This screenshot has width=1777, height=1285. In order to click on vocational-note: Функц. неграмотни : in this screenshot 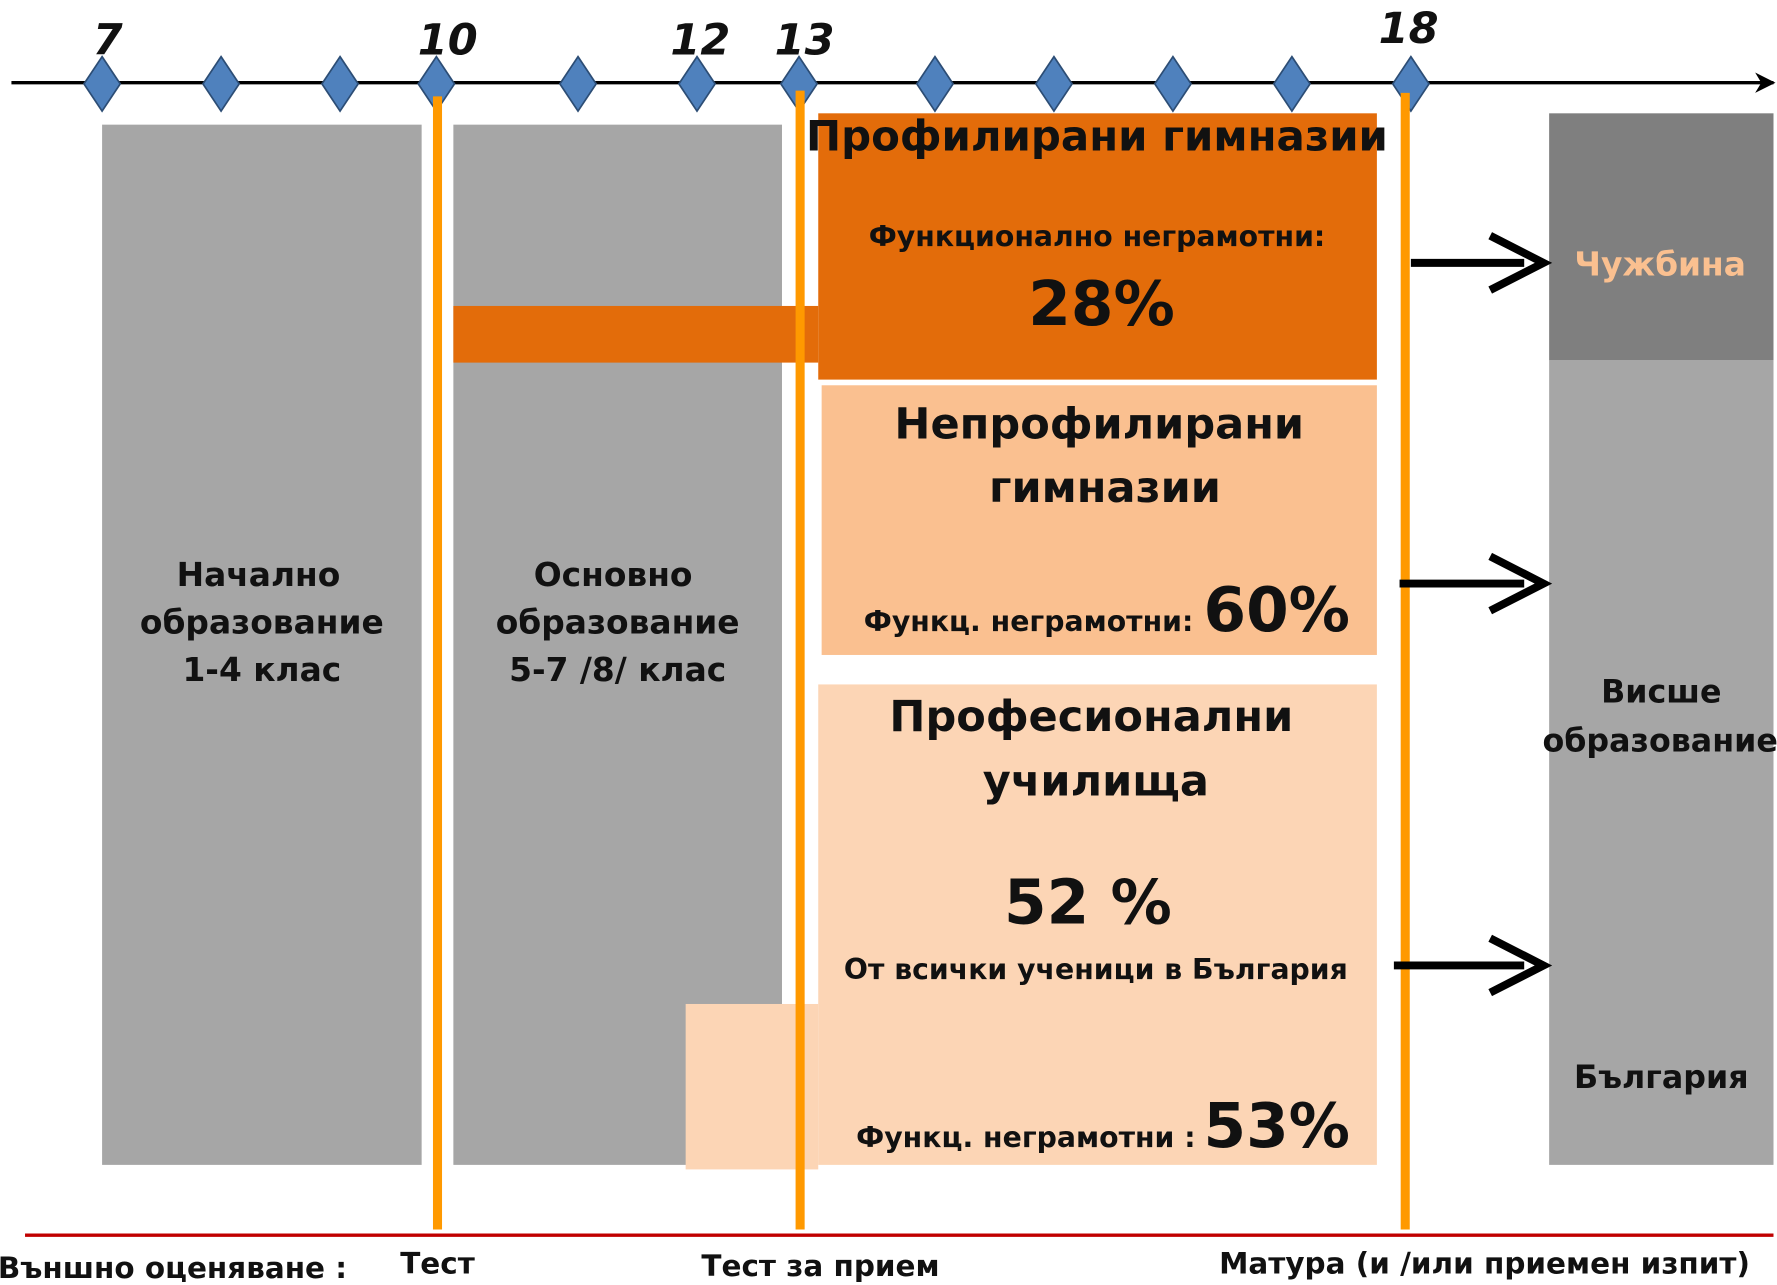, I will do `click(1025, 1137)`.